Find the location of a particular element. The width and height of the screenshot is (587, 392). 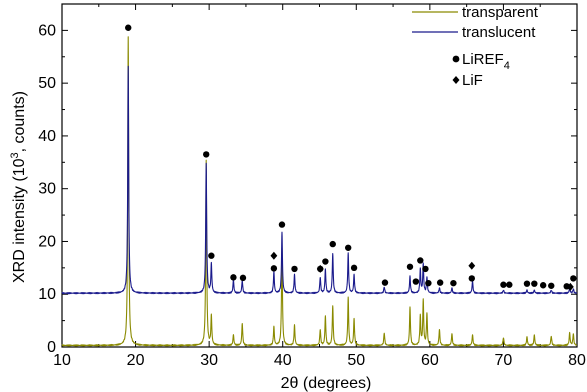

x-axis-title-prefix: 2 is located at coordinates (285, 383).